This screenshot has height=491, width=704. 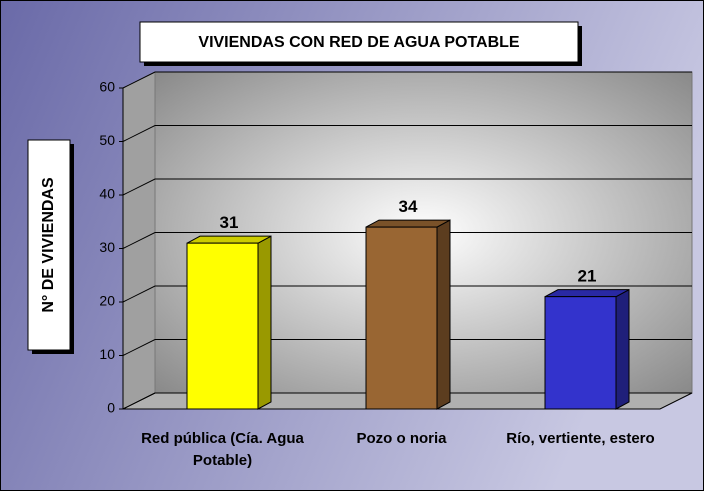 What do you see at coordinates (107, 194) in the screenshot?
I see `y-tick-label: 40` at bounding box center [107, 194].